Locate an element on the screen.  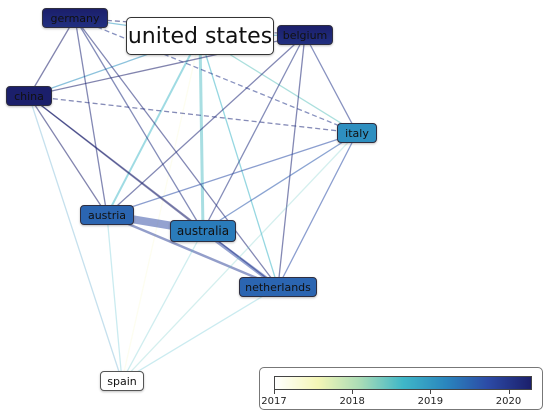
link-belgium-italy is located at coordinates (331, 84).